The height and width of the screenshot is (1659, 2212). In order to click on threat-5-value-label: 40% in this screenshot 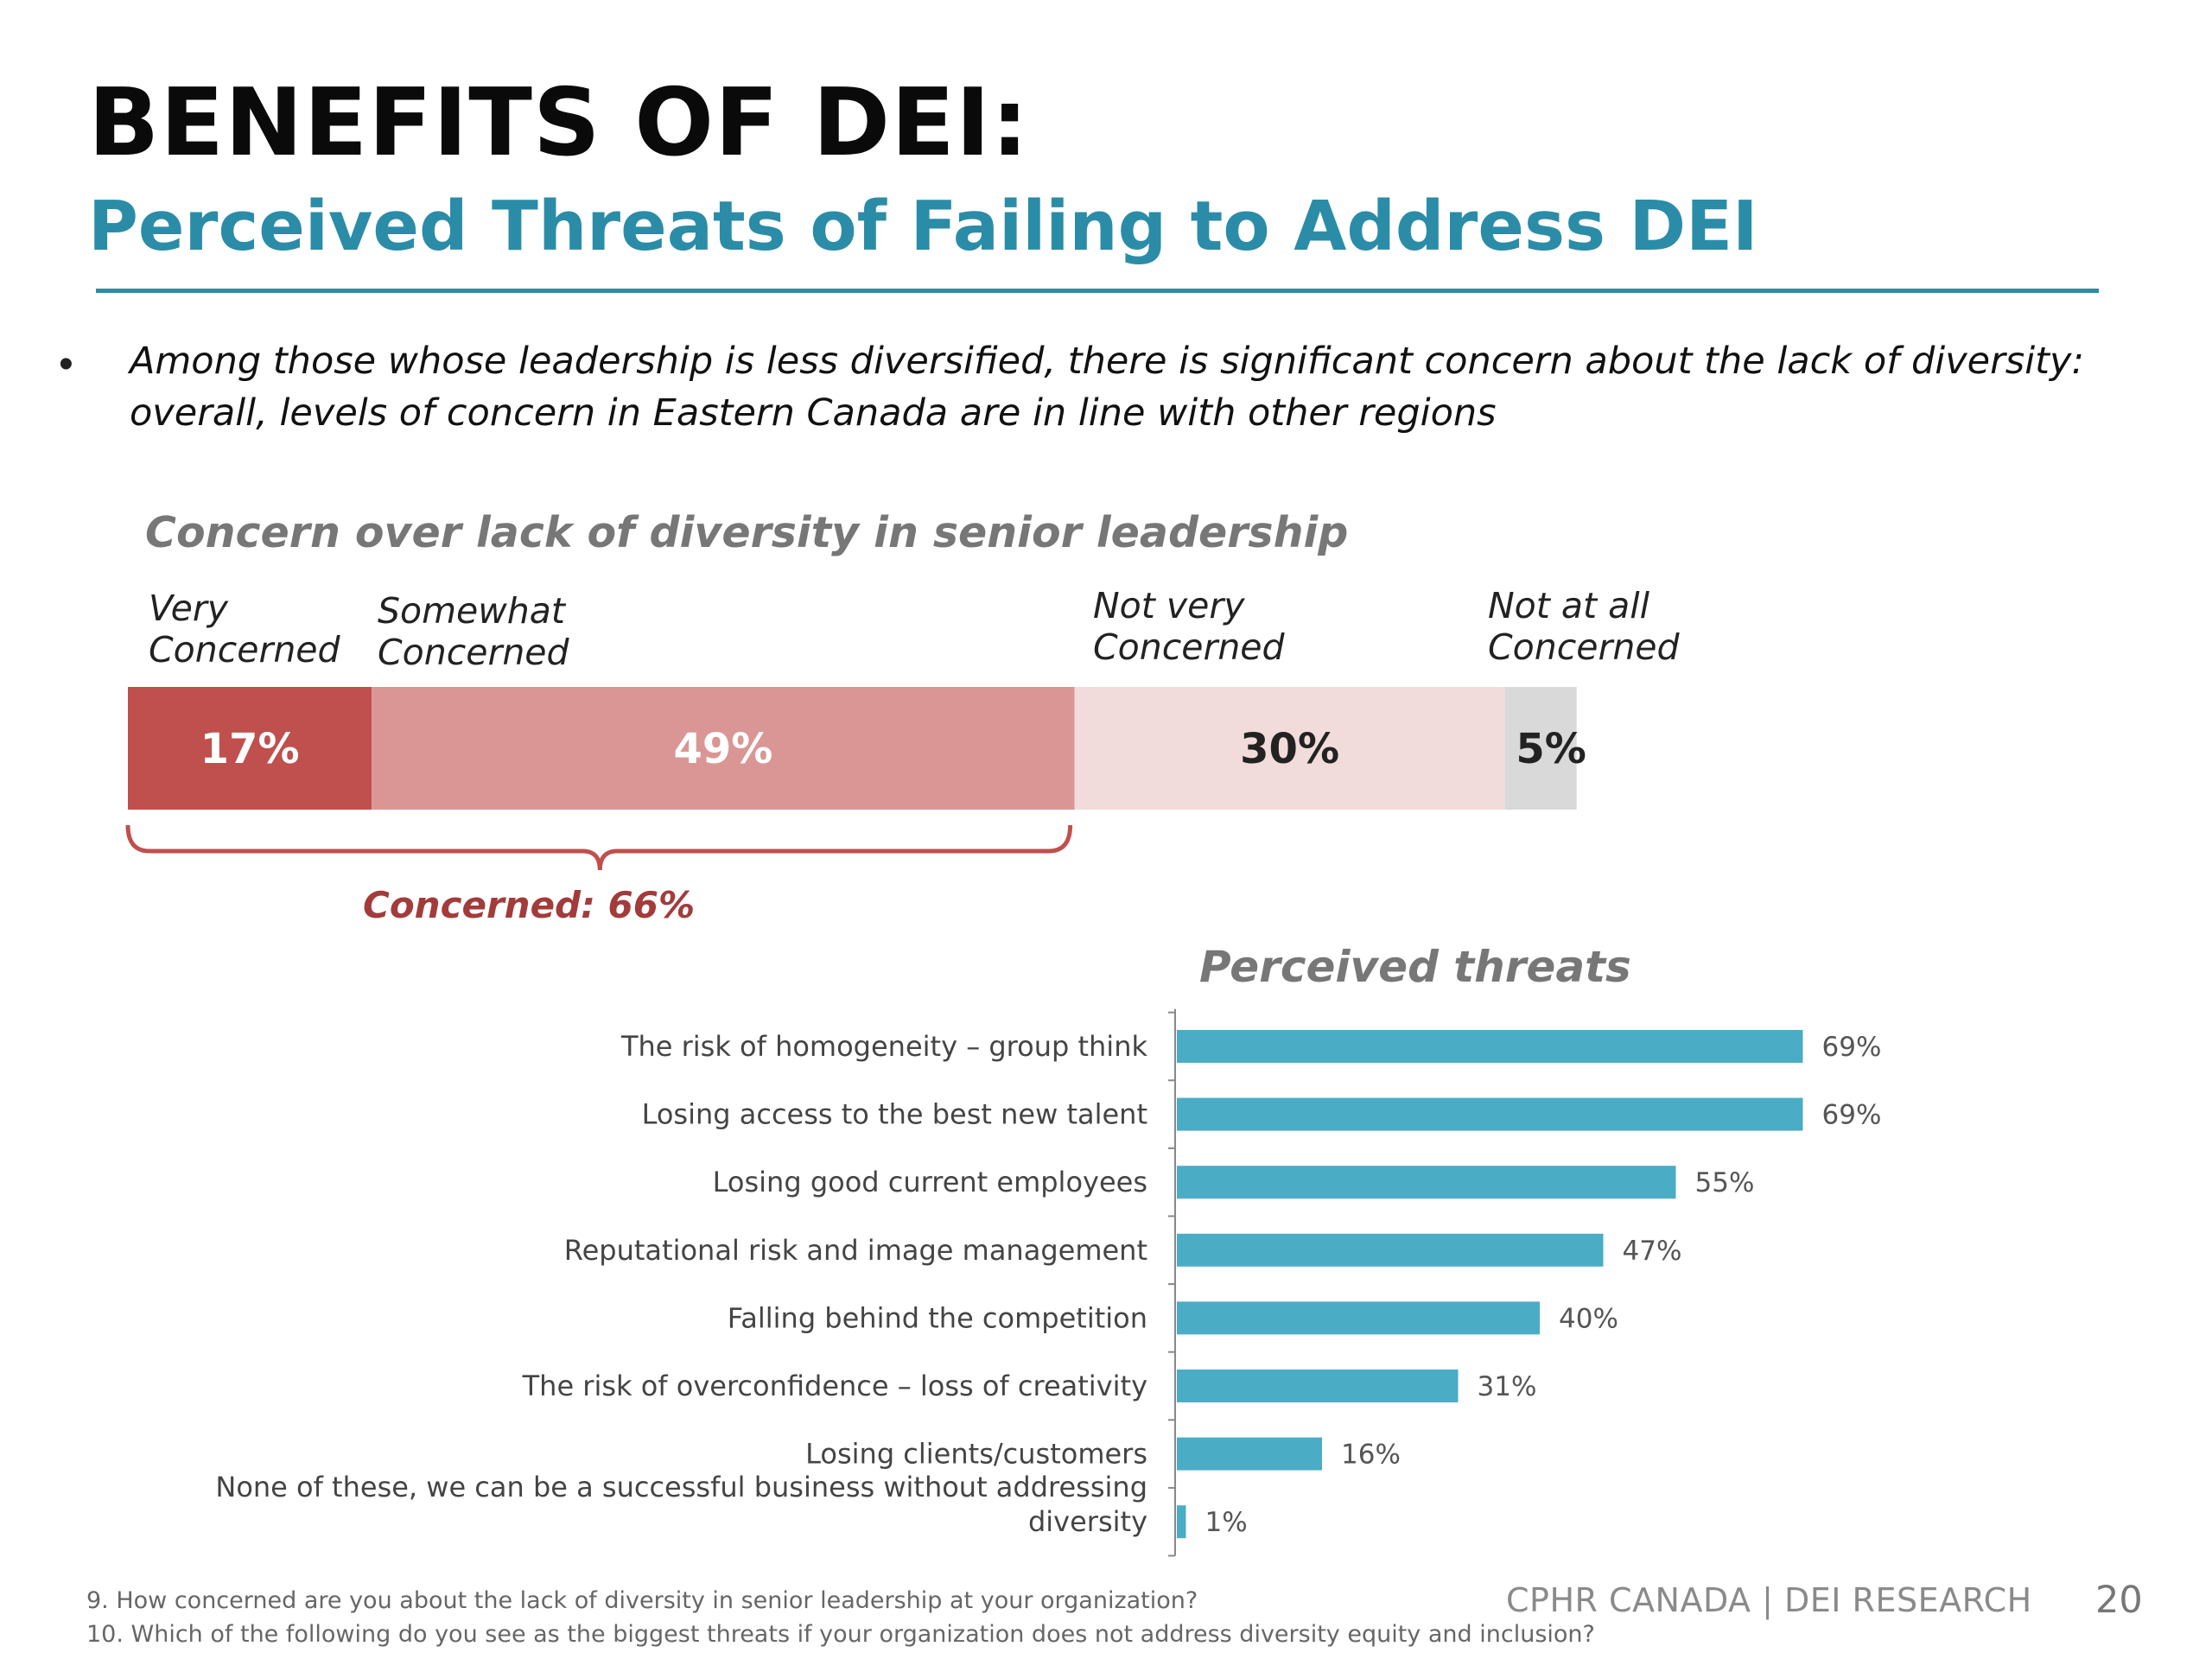, I will do `click(1588, 1318)`.